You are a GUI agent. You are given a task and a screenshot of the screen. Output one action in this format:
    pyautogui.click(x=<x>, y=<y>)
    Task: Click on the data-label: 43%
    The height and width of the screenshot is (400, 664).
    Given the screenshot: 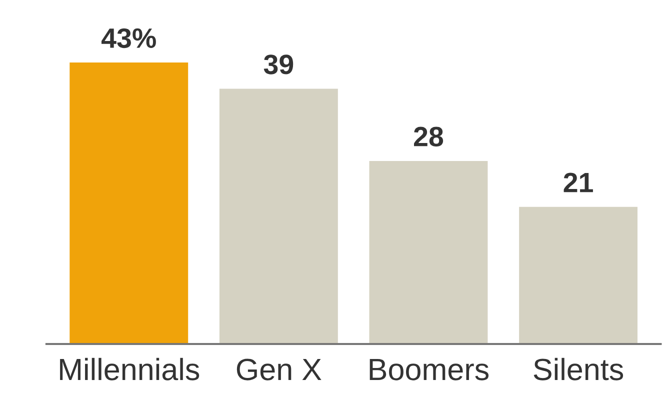 What is the action you would take?
    pyautogui.click(x=128, y=38)
    